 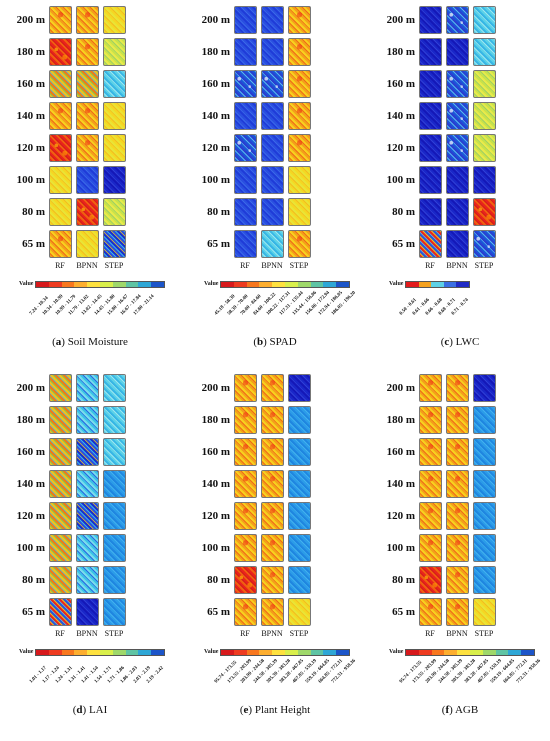 I want to click on map-cell-step-120m, so click(x=114, y=148).